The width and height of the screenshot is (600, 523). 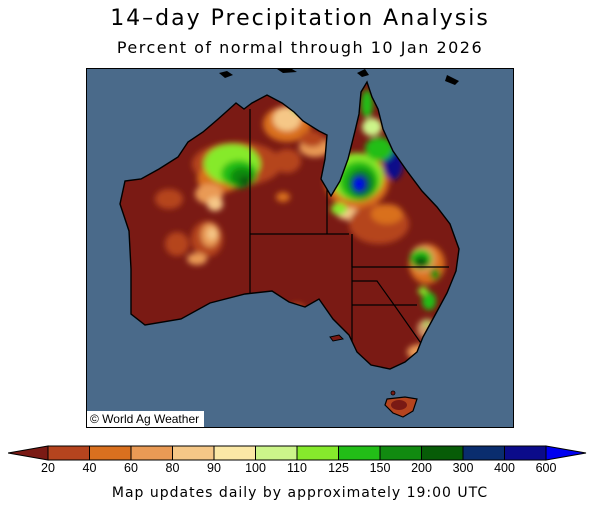 What do you see at coordinates (504, 468) in the screenshot?
I see `legend-label: 400` at bounding box center [504, 468].